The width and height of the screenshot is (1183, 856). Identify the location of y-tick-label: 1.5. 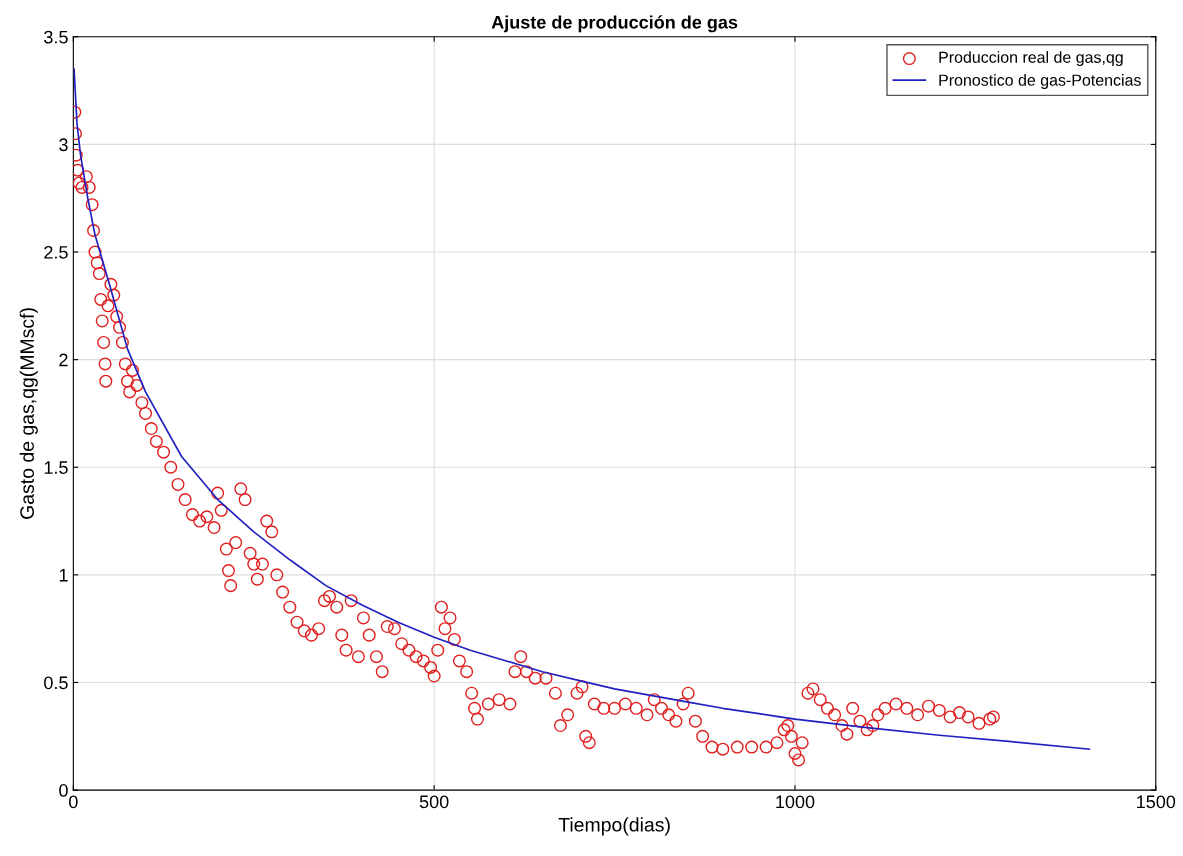
(56, 467).